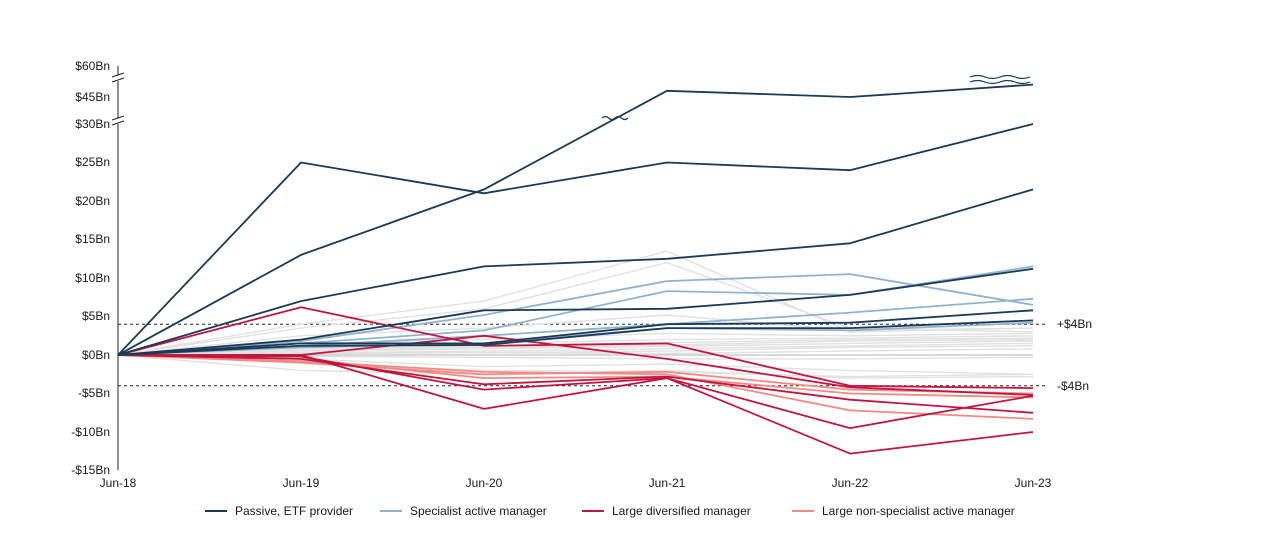  Describe the element at coordinates (216, 511) in the screenshot. I see `legend-swatch-passive` at that location.